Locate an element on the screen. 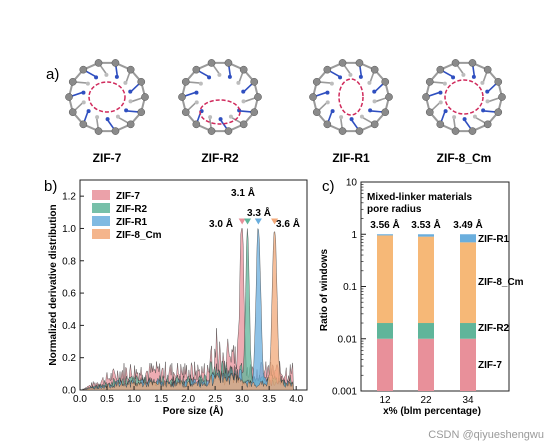 The height and width of the screenshot is (446, 554). structure-4: ZIF-8_Cm is located at coordinates (464, 112).